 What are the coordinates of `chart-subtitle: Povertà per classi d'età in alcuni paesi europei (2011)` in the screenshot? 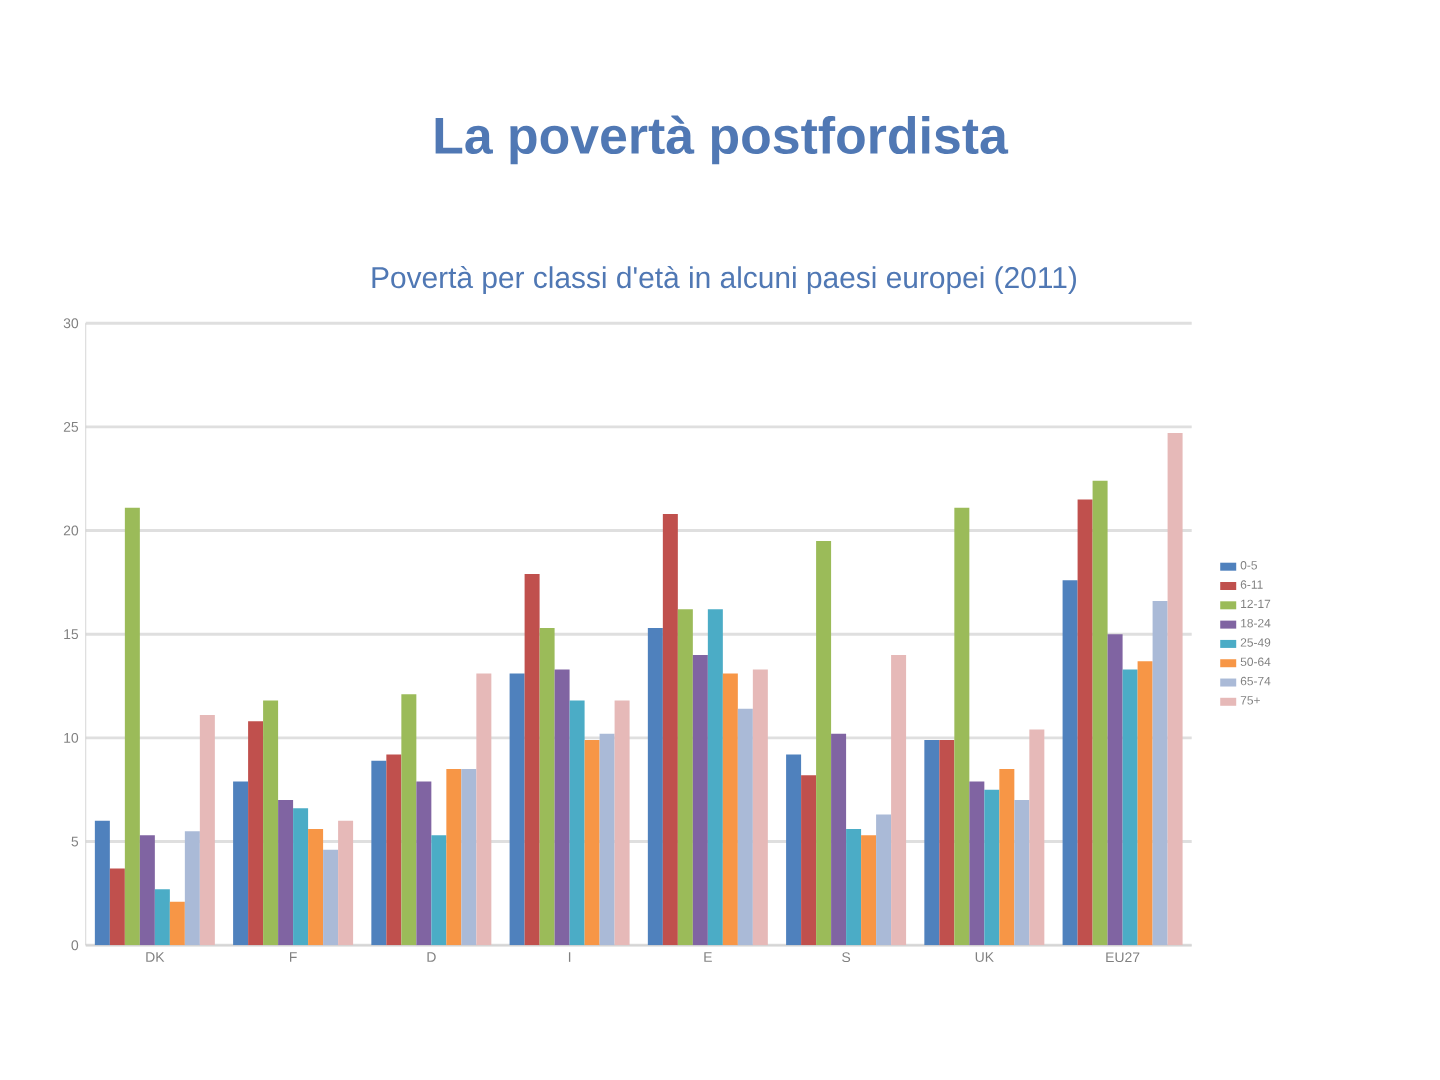 It's located at (724, 280).